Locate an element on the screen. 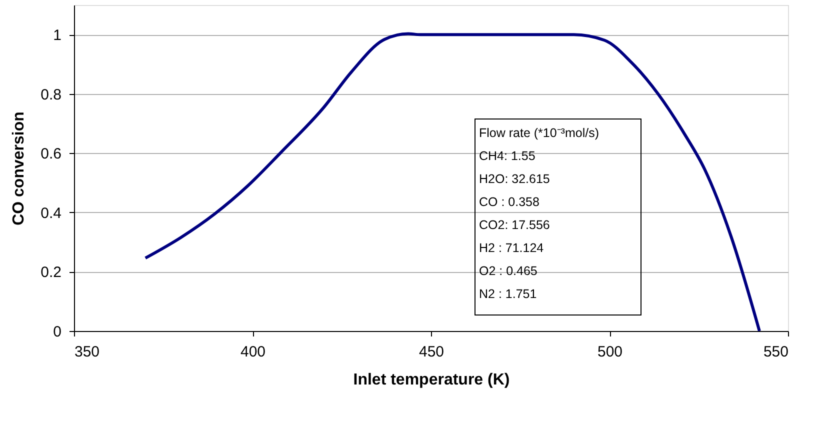 Image resolution: width=832 pixels, height=423 pixels. annotation: N2 : 1.751 is located at coordinates (508, 294).